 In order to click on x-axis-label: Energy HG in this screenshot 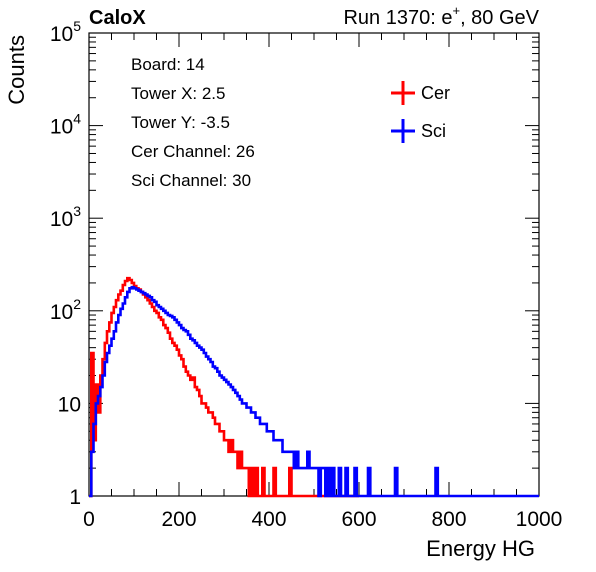, I will do `click(480, 548)`.